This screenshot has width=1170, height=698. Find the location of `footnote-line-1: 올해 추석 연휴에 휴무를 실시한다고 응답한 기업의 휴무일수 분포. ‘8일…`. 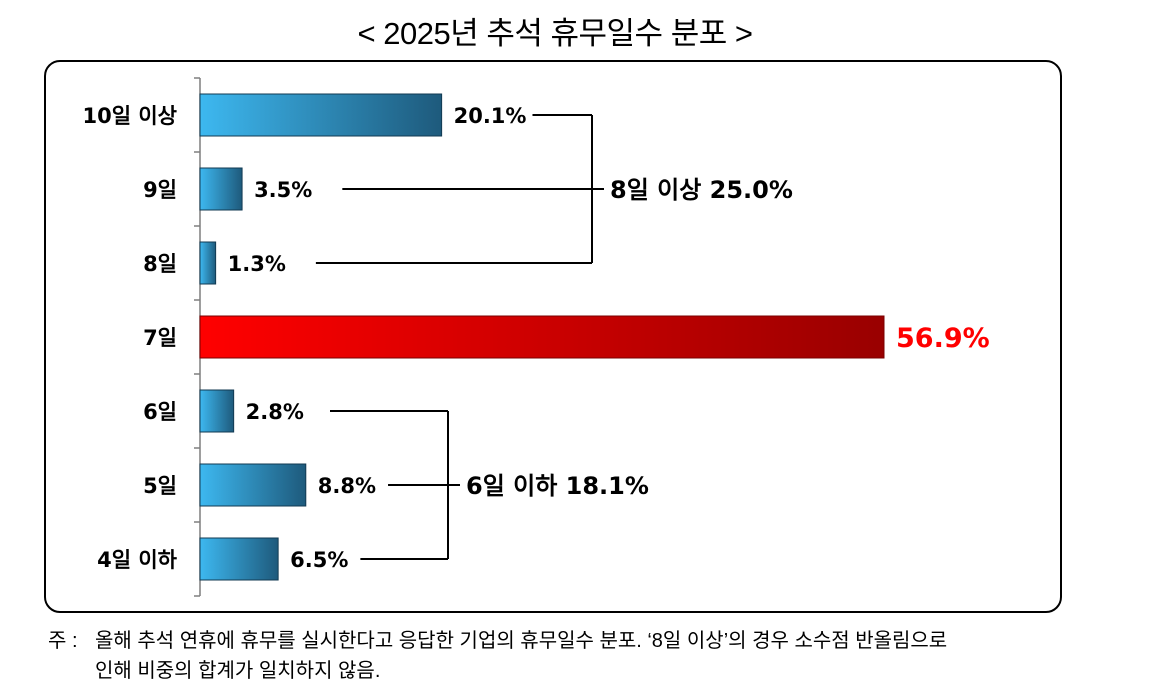

footnote-line-1: 올해 추석 연휴에 휴무를 실시한다고 응답한 기업의 휴무일수 분포. ‘8일… is located at coordinates (521, 641).